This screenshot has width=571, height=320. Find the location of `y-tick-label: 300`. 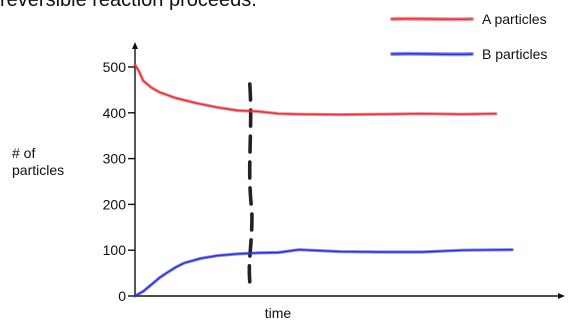

y-tick-label: 300 is located at coordinates (115, 159).